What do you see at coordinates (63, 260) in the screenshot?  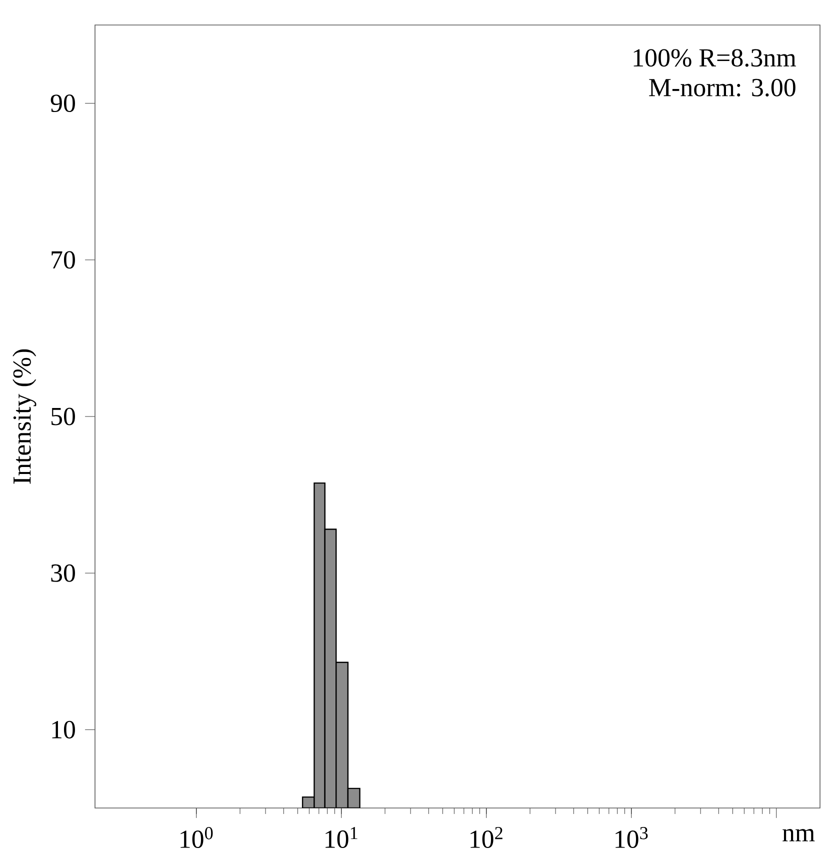 I see `y-tick-label: 70` at bounding box center [63, 260].